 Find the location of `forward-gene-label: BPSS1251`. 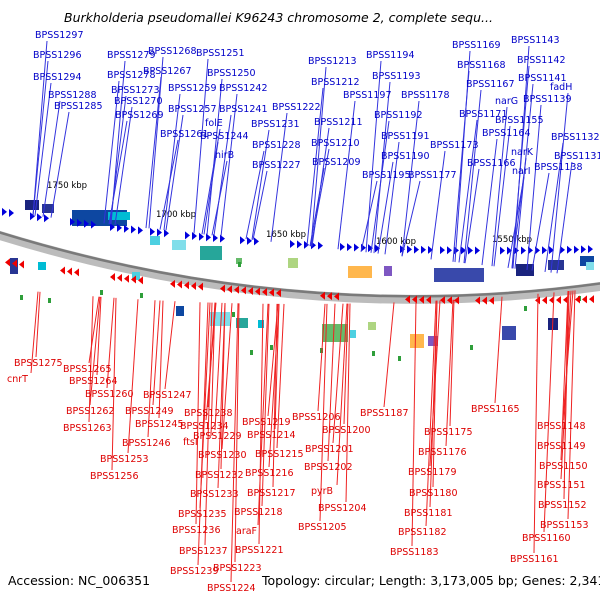

forward-gene-label: BPSS1251 is located at coordinates (220, 53).